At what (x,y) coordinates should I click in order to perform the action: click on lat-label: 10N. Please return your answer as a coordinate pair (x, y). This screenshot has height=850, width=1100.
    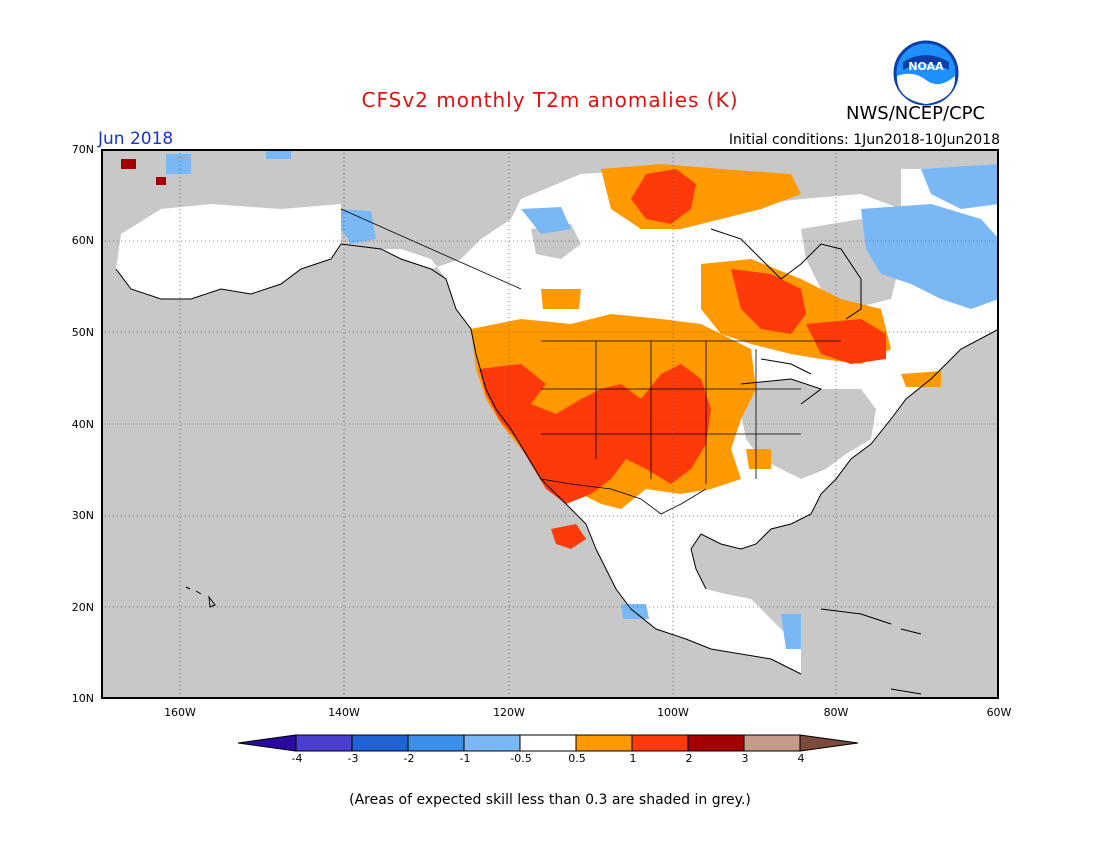
    Looking at the image, I should click on (82, 698).